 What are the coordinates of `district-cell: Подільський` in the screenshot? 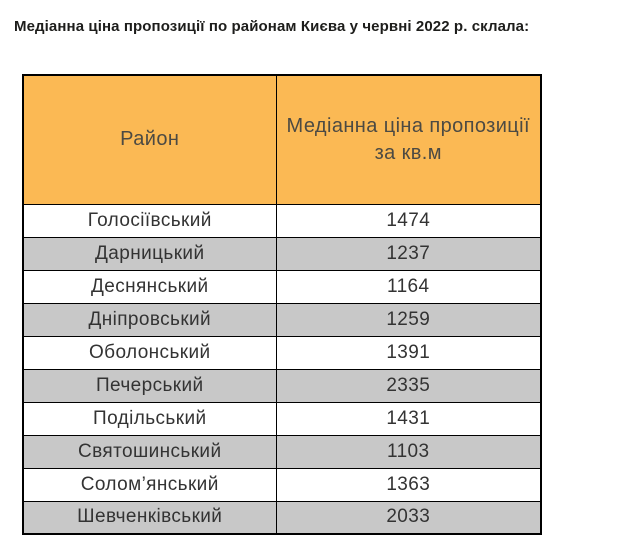 It's located at (149, 418).